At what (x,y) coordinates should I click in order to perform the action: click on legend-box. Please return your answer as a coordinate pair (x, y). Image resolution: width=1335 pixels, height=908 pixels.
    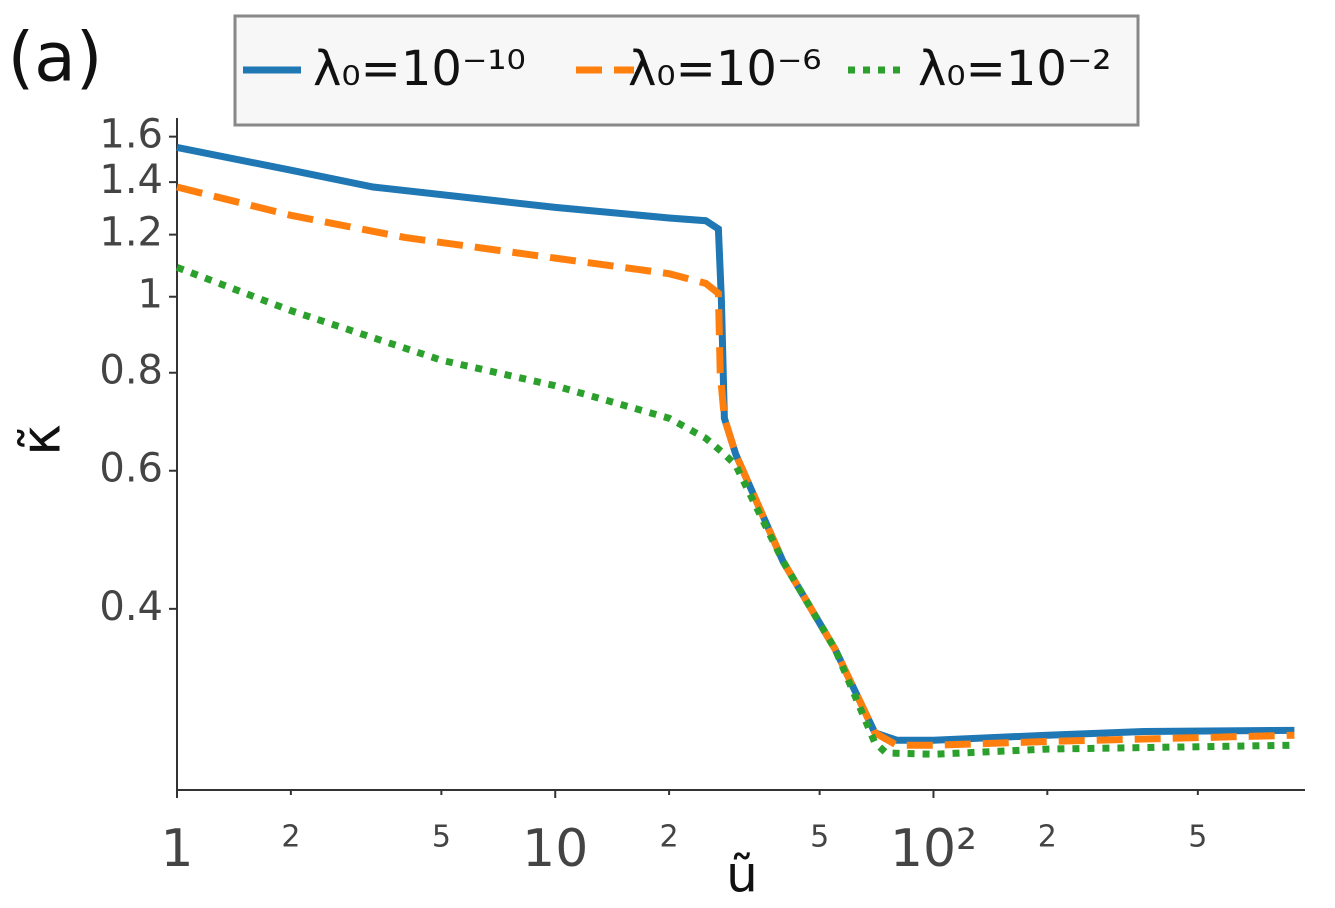
    Looking at the image, I should click on (686, 70).